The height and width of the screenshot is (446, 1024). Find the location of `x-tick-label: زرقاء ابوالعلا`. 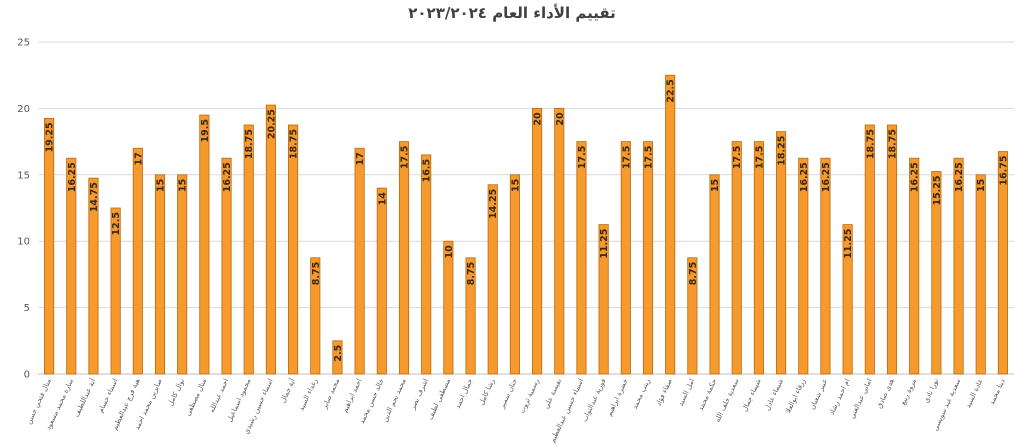

x-tick-label: زرقاء ابوالعلا is located at coordinates (795, 395).